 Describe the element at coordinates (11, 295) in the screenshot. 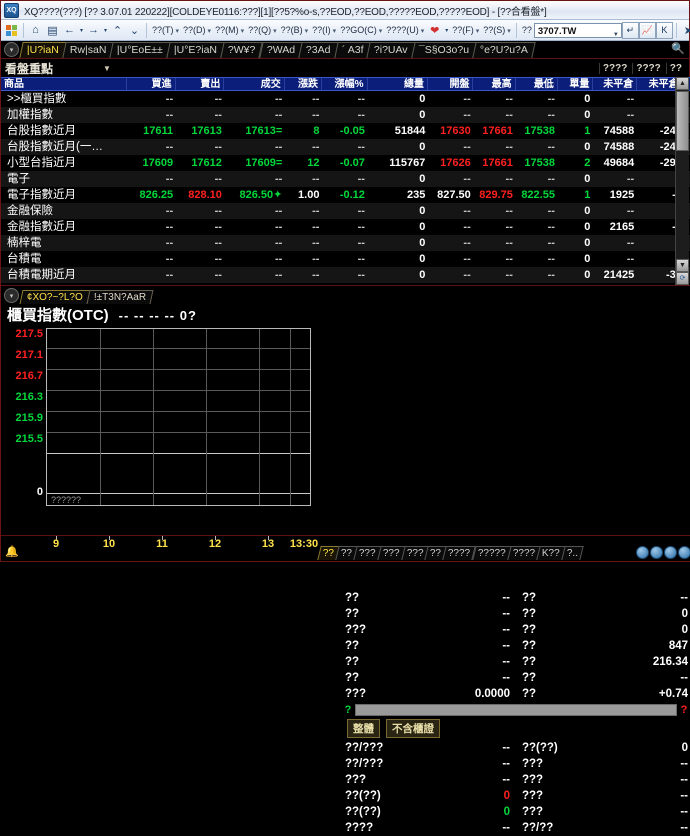

I see `chart-tab-menu-icon: ▾` at that location.